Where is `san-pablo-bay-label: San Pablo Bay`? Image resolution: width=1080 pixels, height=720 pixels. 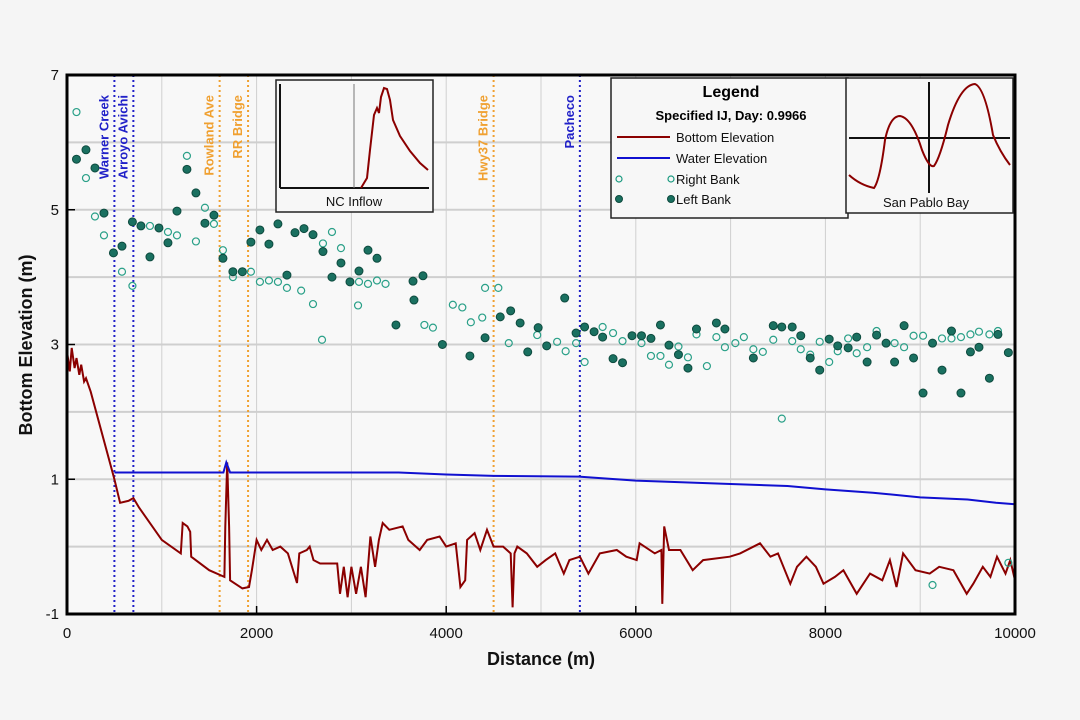
san-pablo-bay-label: San Pablo Bay is located at coordinates (926, 202).